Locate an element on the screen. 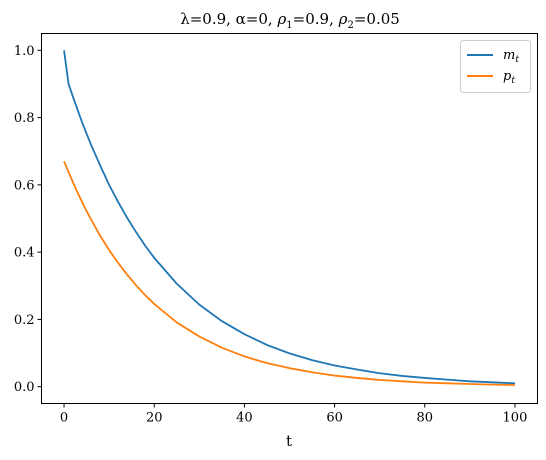  title-rho2-symbol: ρ is located at coordinates (343, 19).